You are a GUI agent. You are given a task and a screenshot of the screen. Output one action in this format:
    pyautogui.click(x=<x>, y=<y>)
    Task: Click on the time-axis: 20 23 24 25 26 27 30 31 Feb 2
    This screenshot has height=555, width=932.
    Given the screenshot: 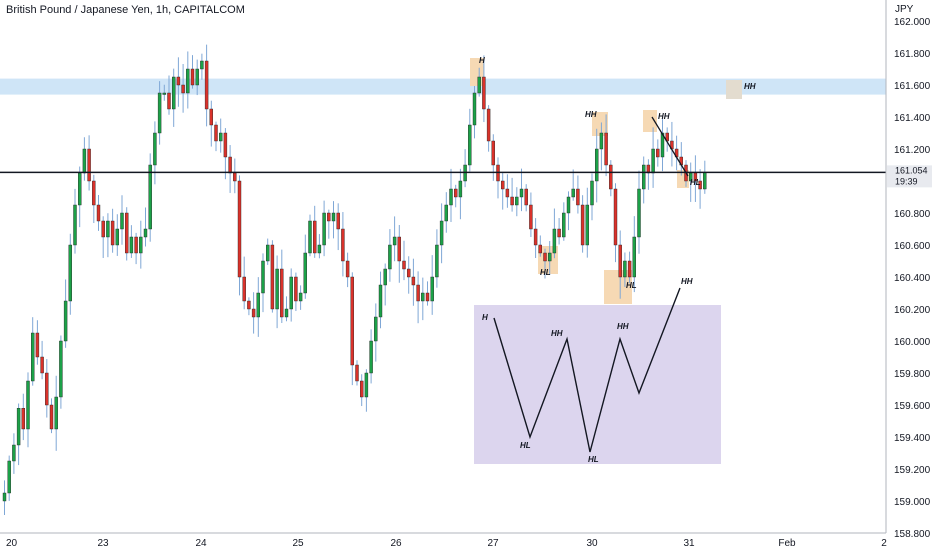 What is the action you would take?
    pyautogui.click(x=446, y=543)
    